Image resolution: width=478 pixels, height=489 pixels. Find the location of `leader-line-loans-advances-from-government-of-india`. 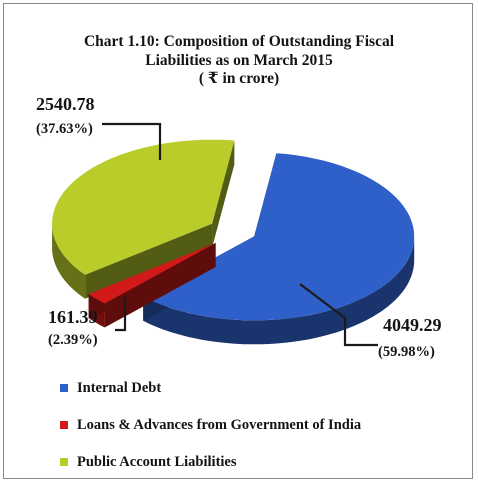

leader-line-loans-advances-from-government-of-india is located at coordinates (121, 314).